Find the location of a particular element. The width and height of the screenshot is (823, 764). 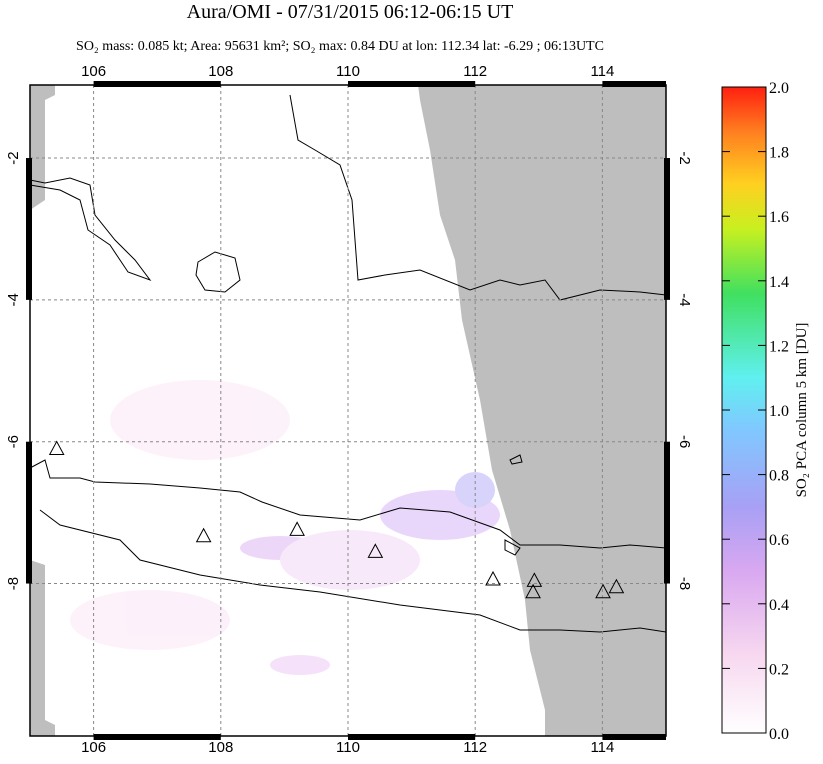

colorbar-tick-label: 0.0 is located at coordinates (779, 734).